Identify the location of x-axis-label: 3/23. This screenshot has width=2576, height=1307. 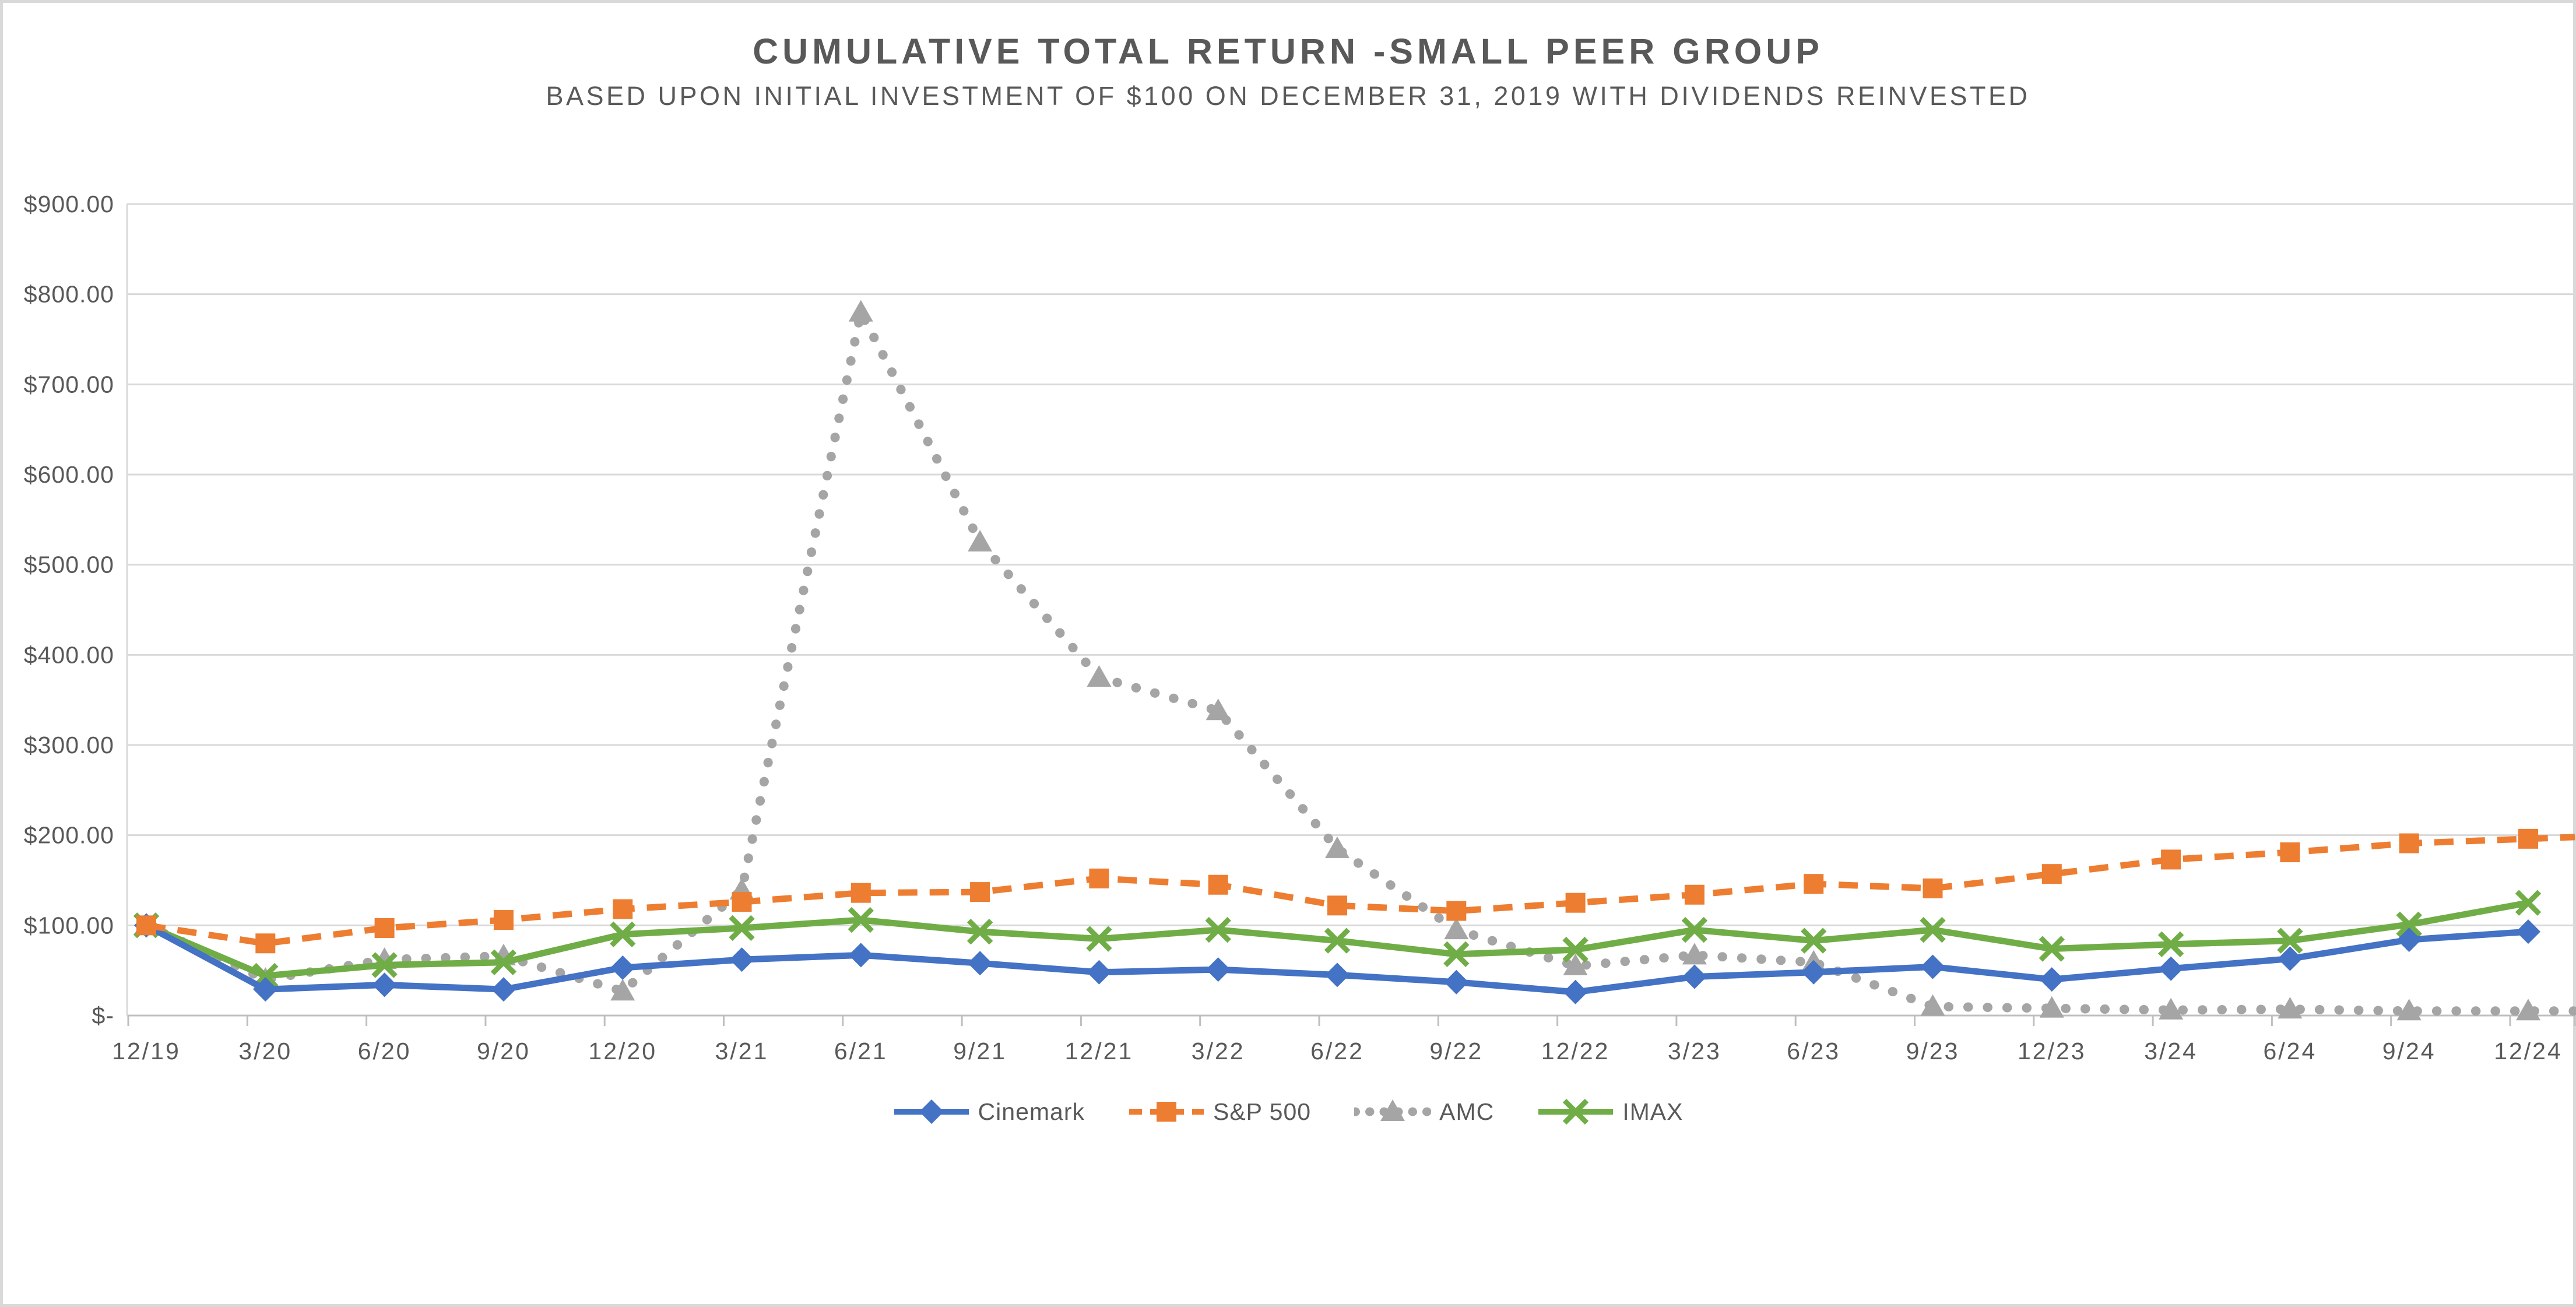
(1694, 1051).